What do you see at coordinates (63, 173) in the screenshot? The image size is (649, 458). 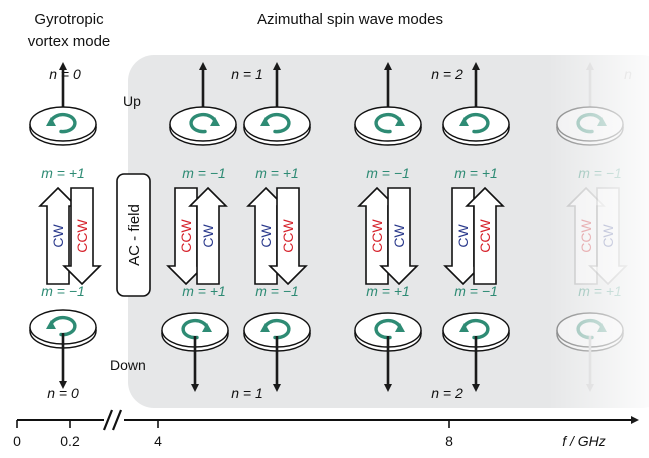 I see `m-label-top-0: m = +1` at bounding box center [63, 173].